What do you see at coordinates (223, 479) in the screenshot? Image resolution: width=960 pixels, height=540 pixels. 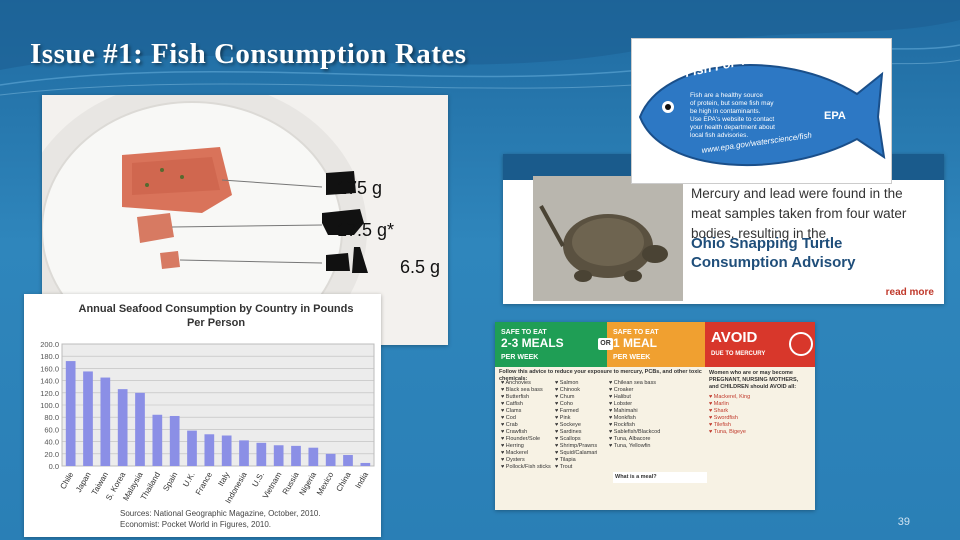 I see `x-tick-label: Italy` at bounding box center [223, 479].